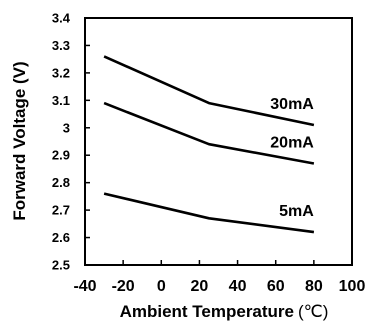 The height and width of the screenshot is (324, 380). What do you see at coordinates (123, 286) in the screenshot?
I see `x-tick-label: -20` at bounding box center [123, 286].